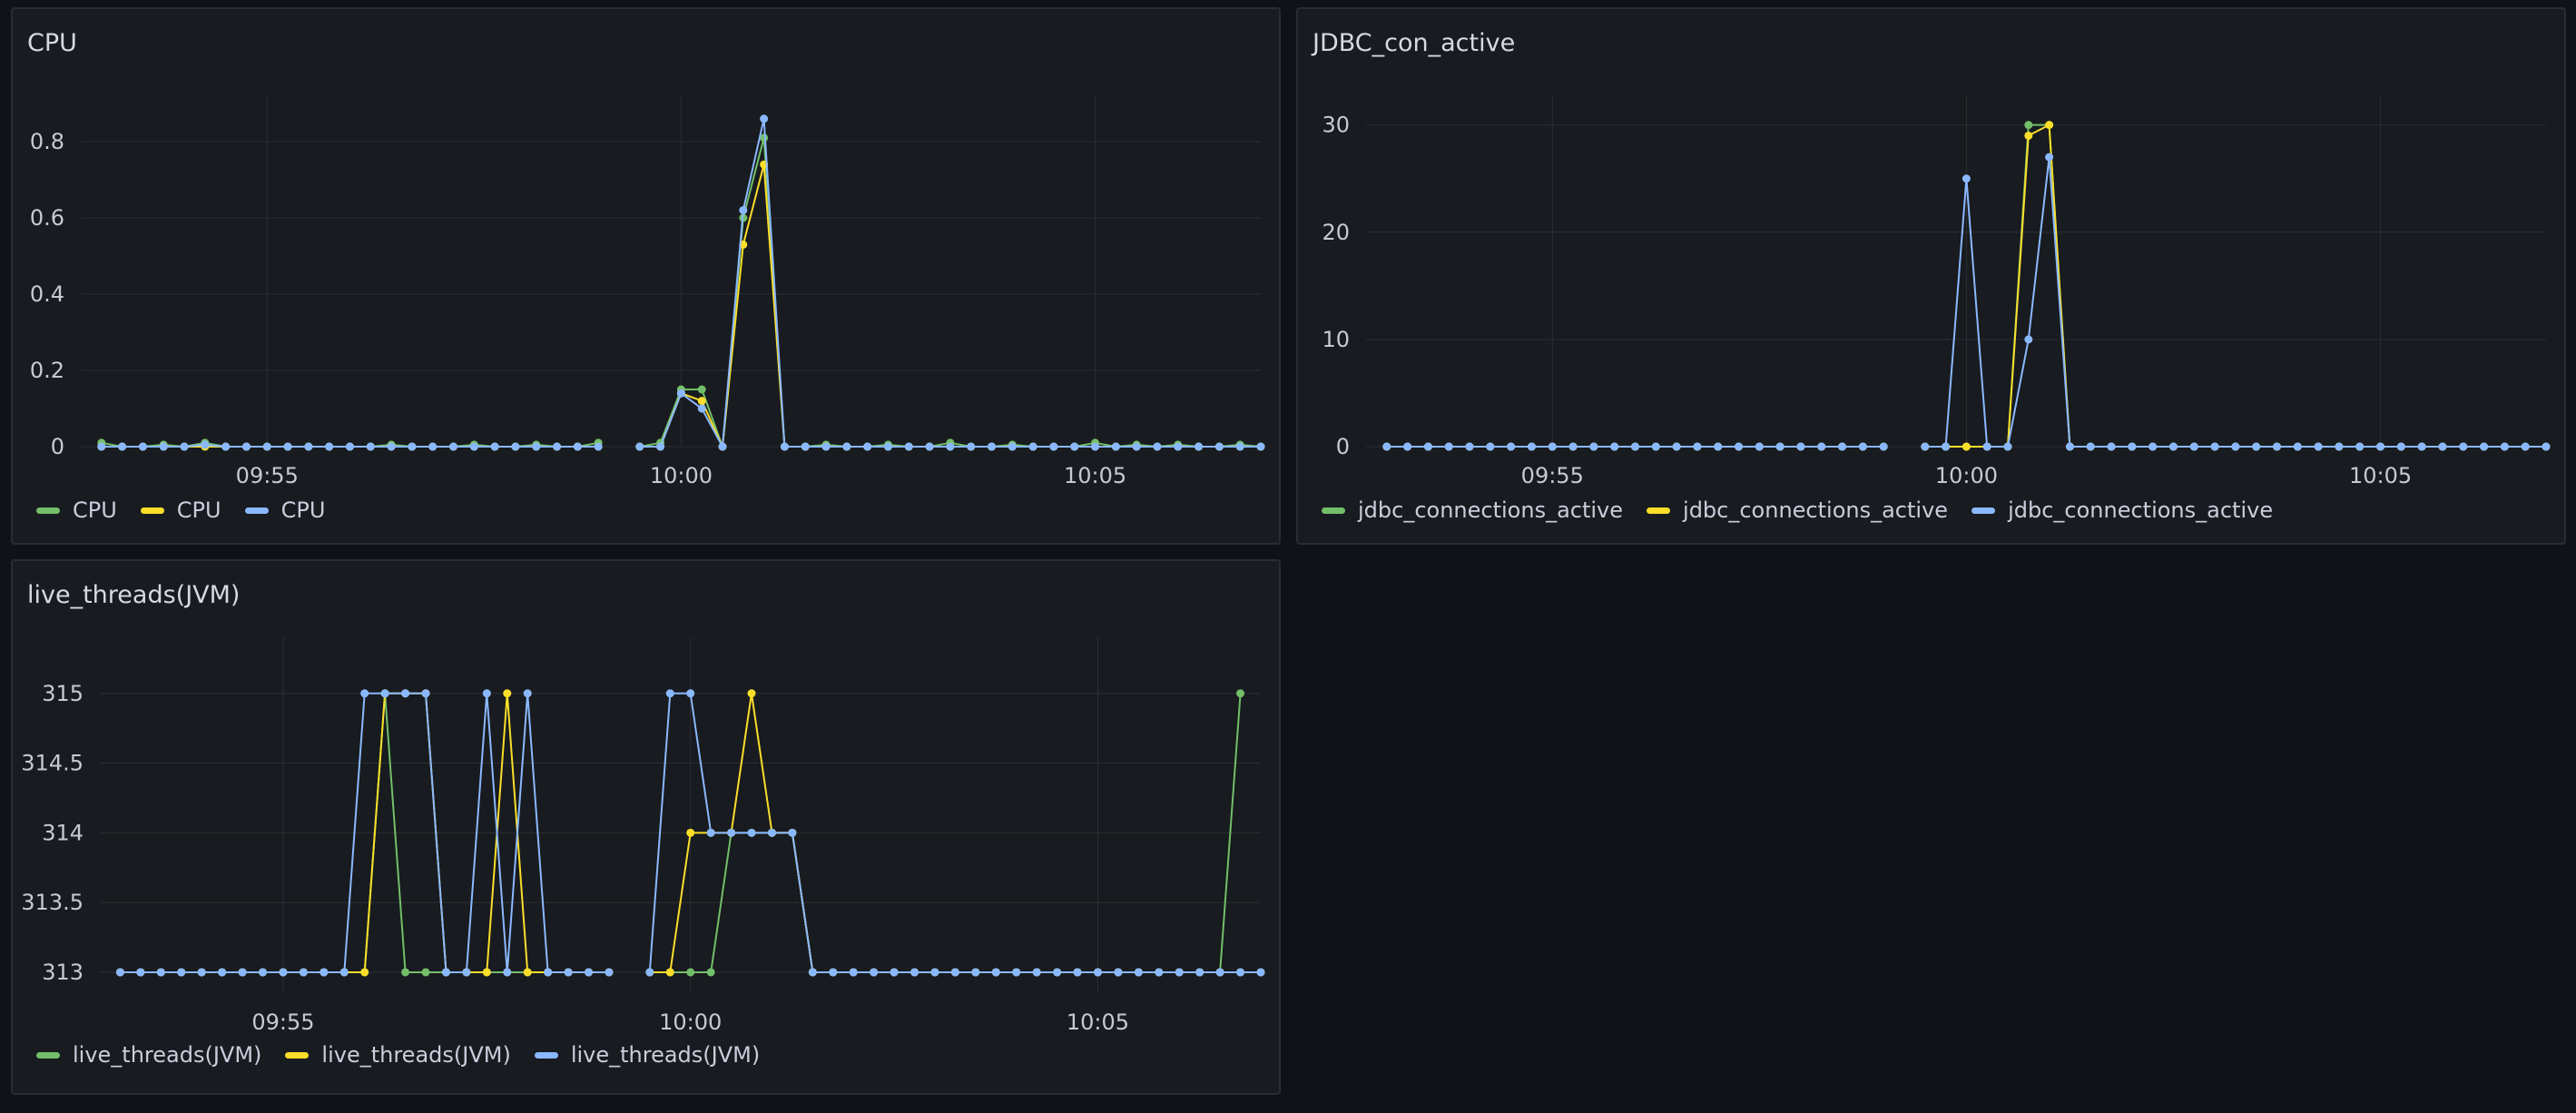  I want to click on panel-title: live_threads(JVM), so click(134, 595).